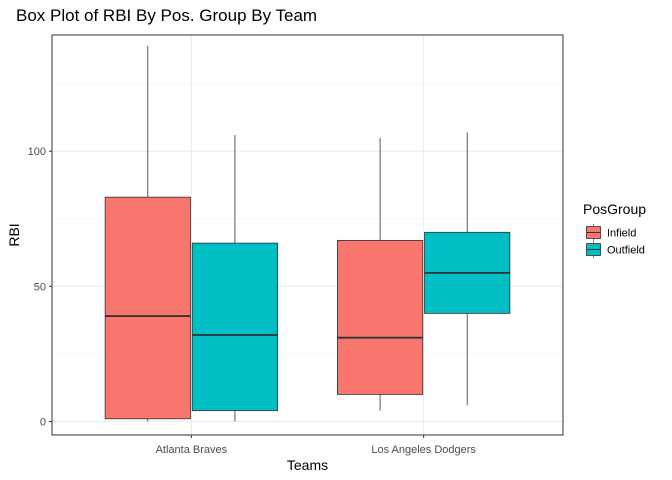 The height and width of the screenshot is (480, 672). What do you see at coordinates (192, 450) in the screenshot?
I see `x-tick-label: Atlanta Braves` at bounding box center [192, 450].